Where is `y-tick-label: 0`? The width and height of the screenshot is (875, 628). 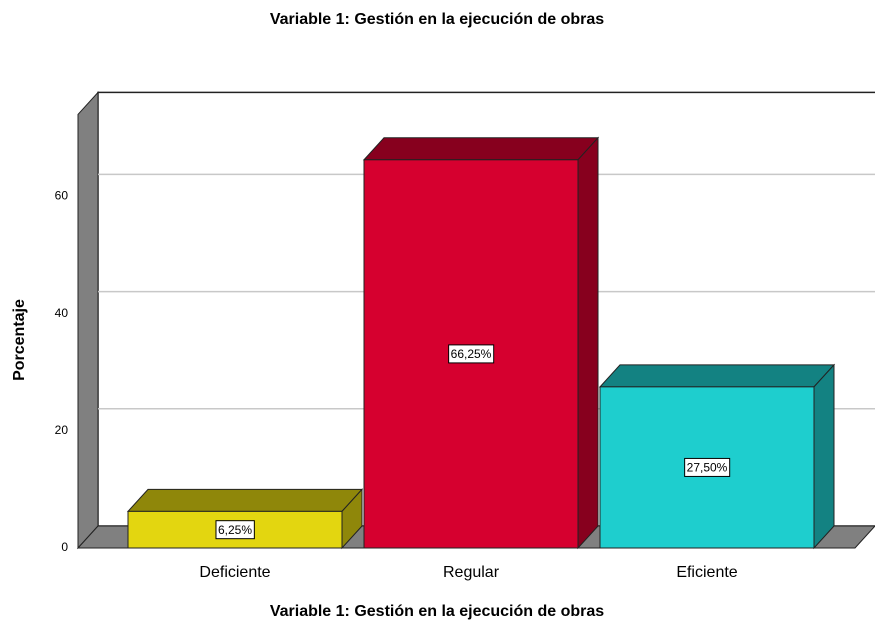 y-tick-label: 0 is located at coordinates (64, 547).